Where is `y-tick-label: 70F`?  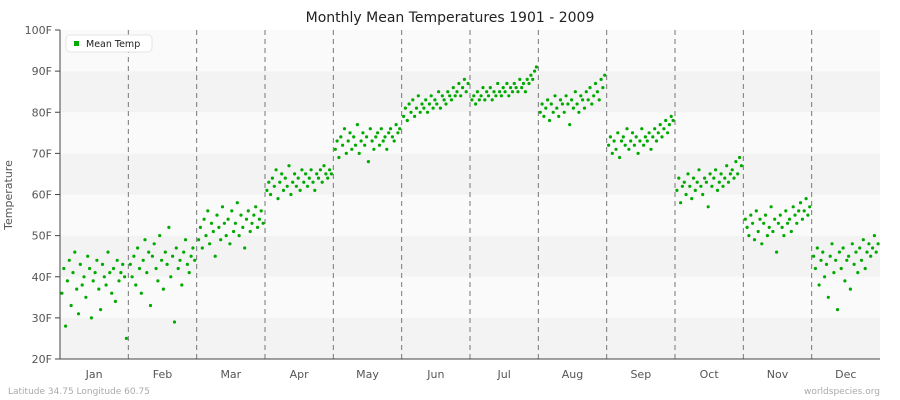 y-tick-label: 70F is located at coordinates (42, 153).